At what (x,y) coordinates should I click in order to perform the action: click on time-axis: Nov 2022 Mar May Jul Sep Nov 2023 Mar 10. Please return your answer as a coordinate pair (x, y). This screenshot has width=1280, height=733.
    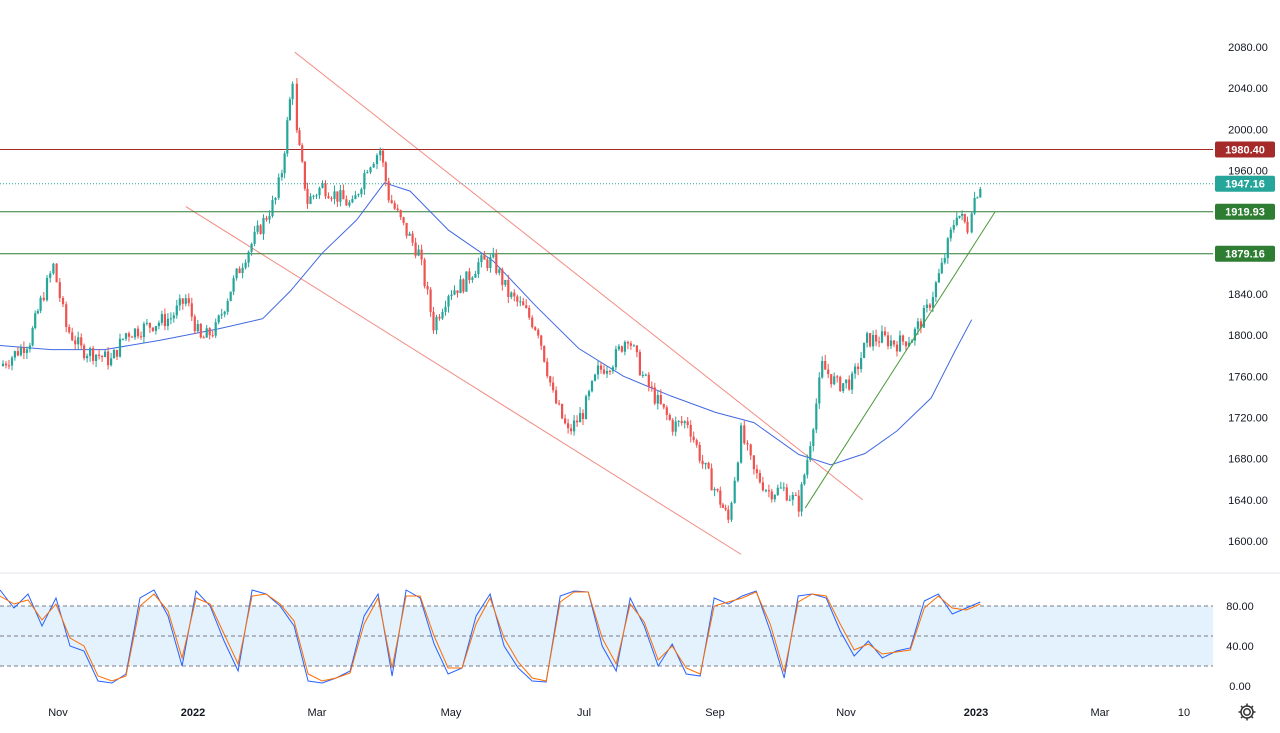
    Looking at the image, I should click on (619, 713).